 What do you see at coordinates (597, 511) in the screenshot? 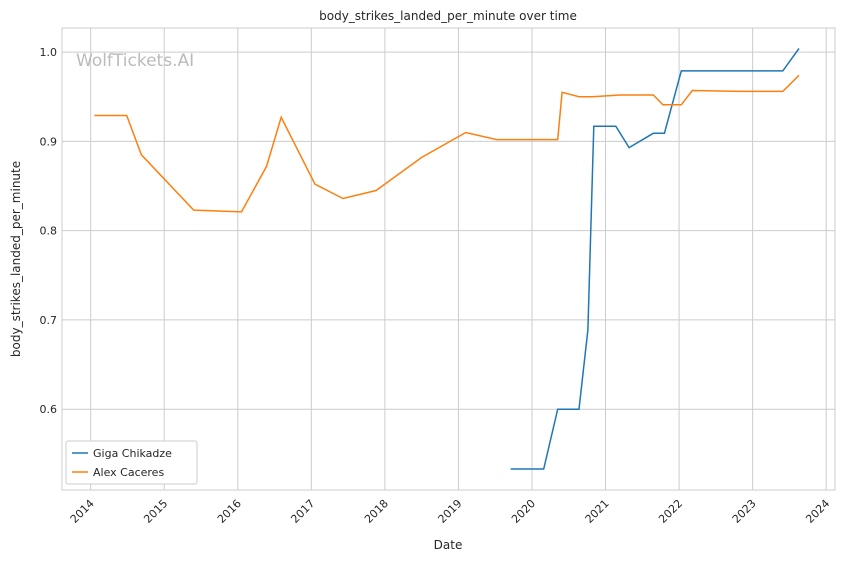
I see `x-tick-label: 2021` at bounding box center [597, 511].